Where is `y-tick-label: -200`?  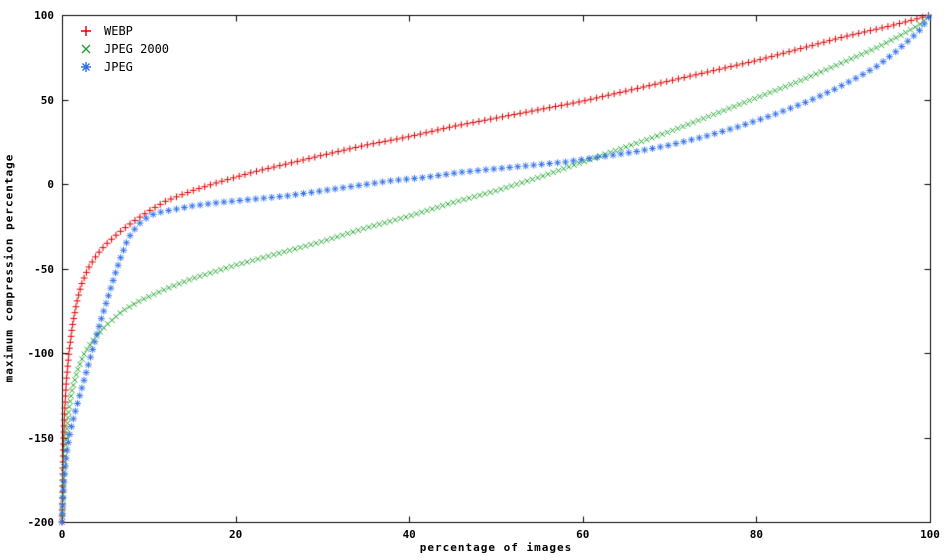
y-tick-label: -200 is located at coordinates (41, 522).